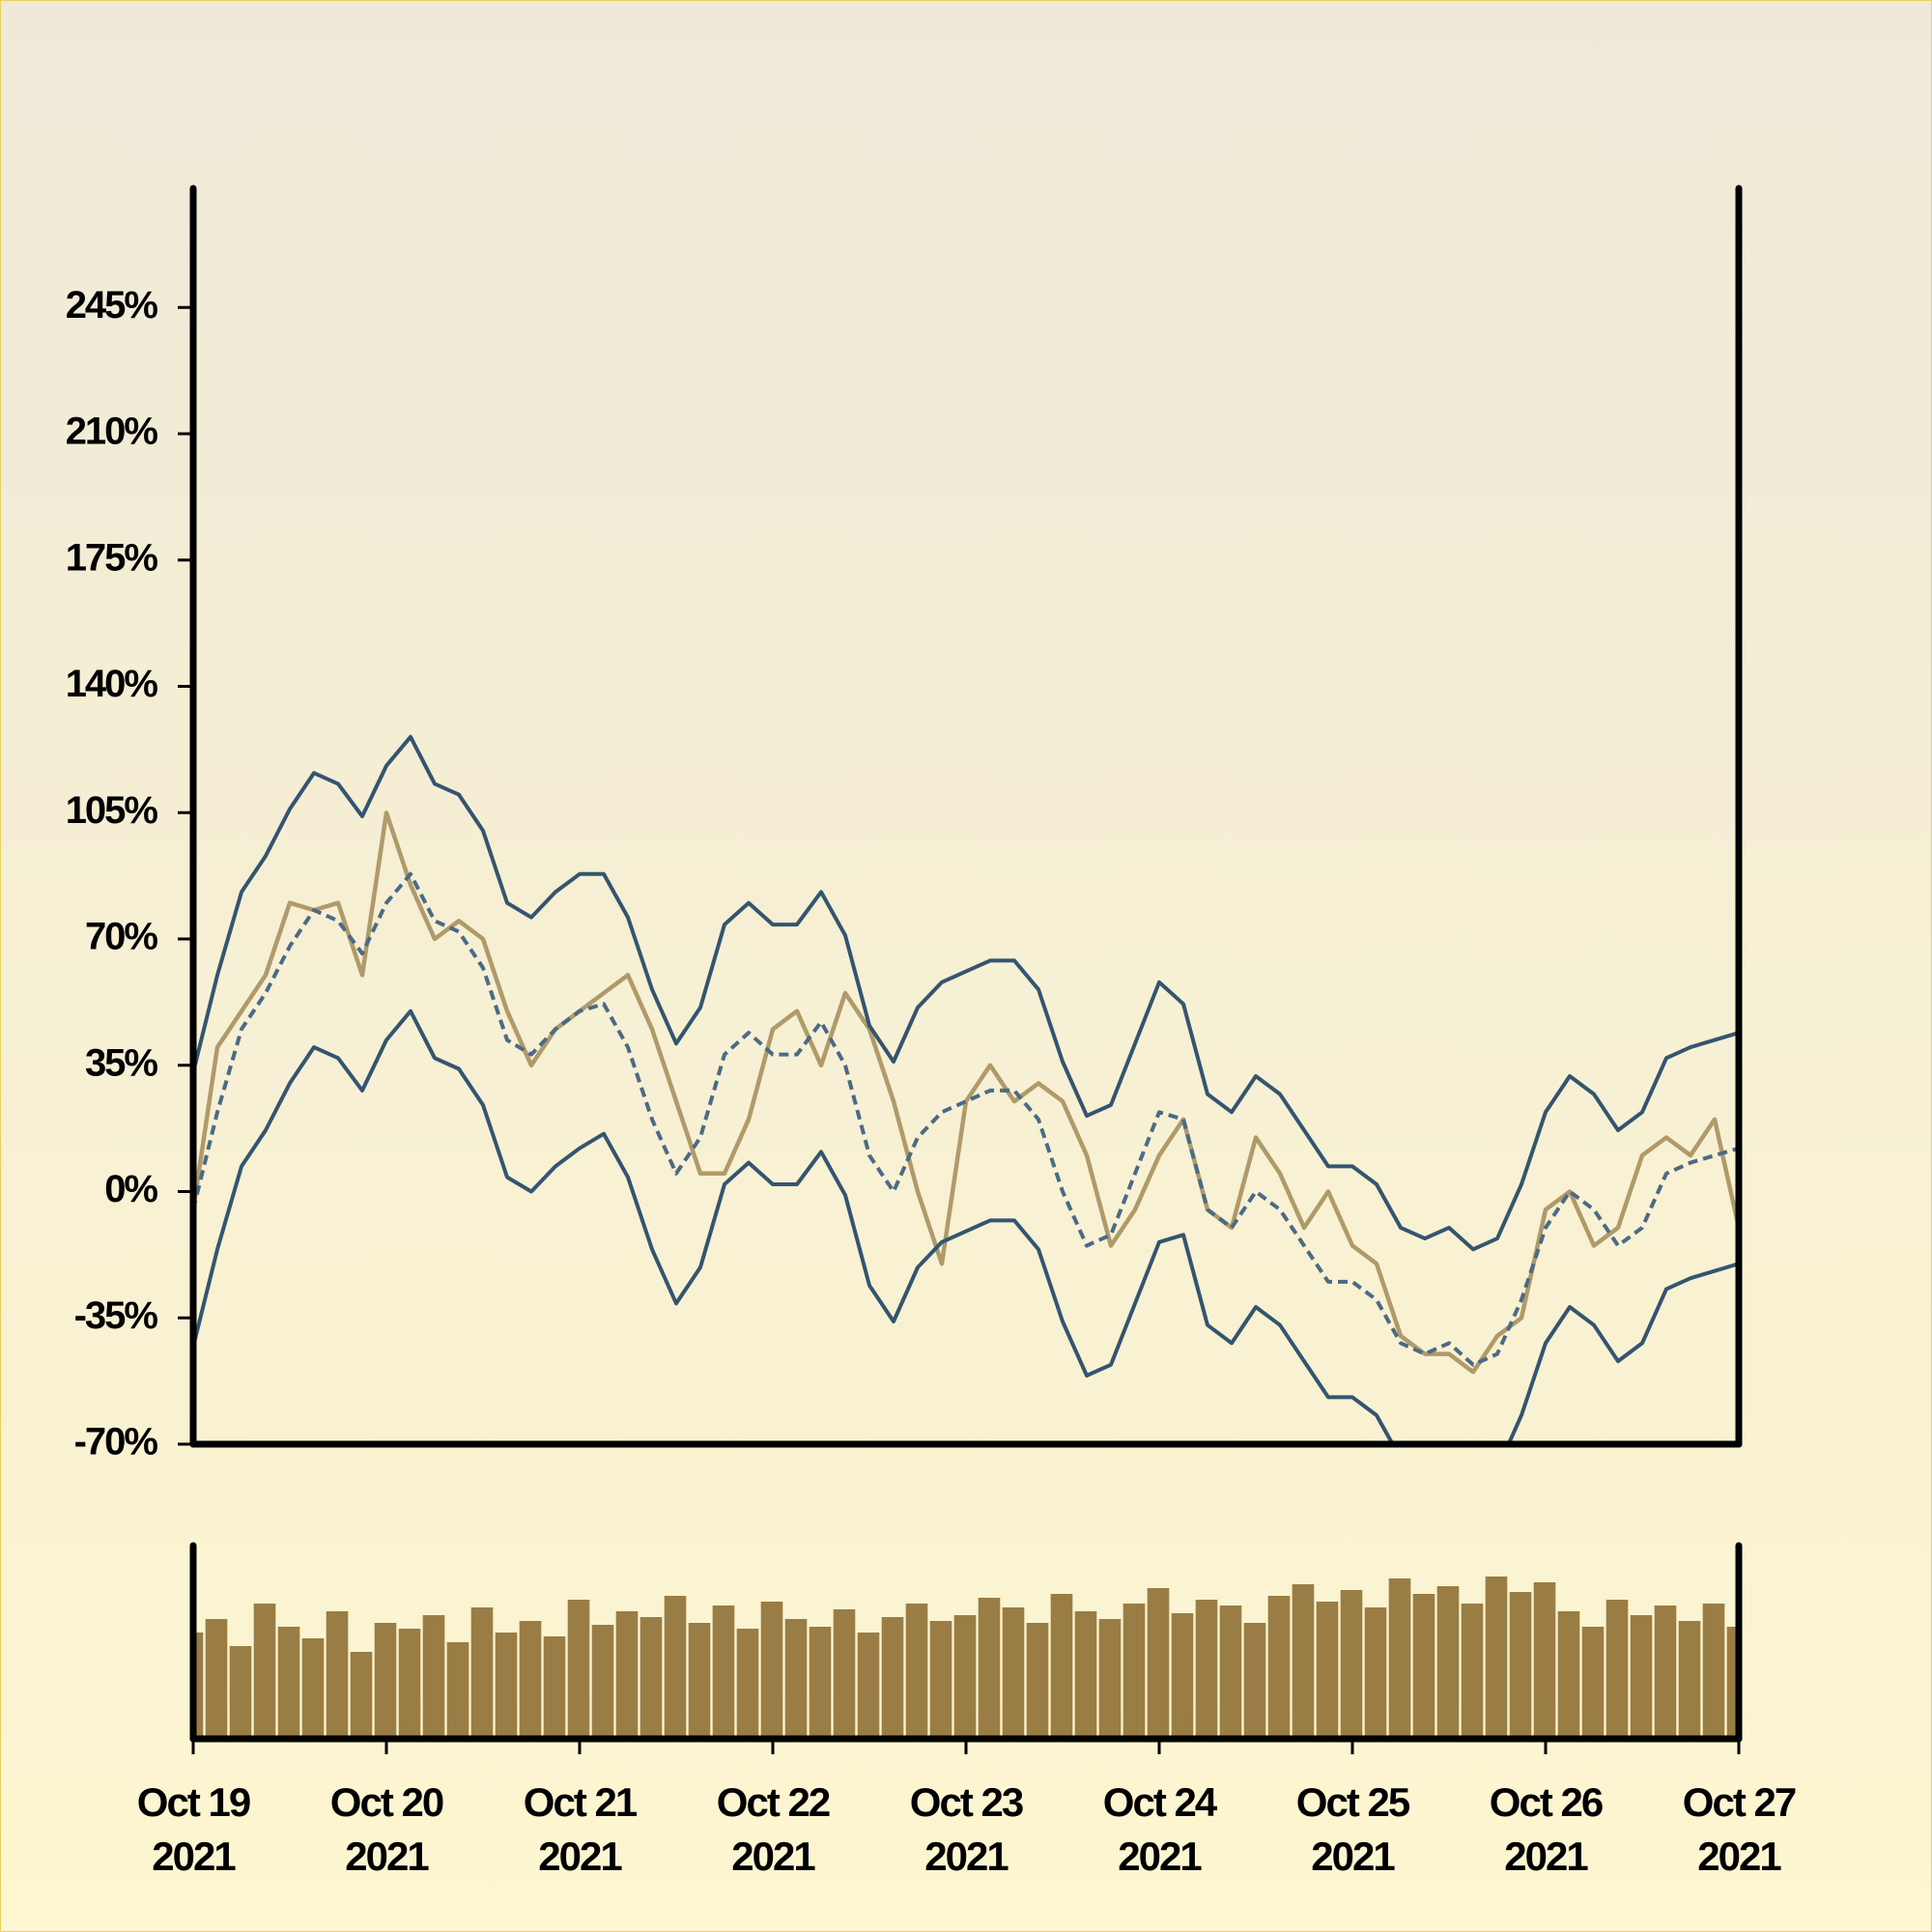 This screenshot has width=1932, height=1932. I want to click on y-tick-label: 245%, so click(112, 305).